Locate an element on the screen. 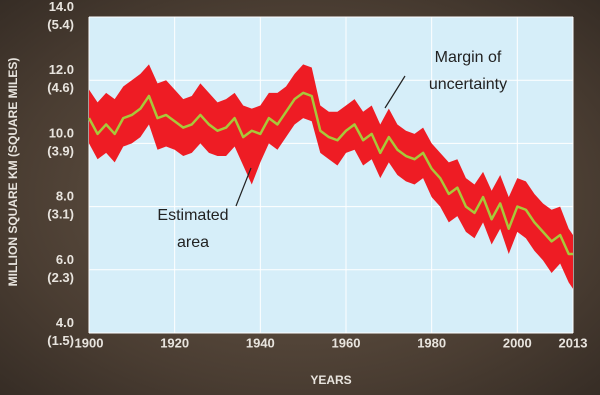 Image resolution: width=600 pixels, height=395 pixels. x-tick-label: 2000 is located at coordinates (517, 342).